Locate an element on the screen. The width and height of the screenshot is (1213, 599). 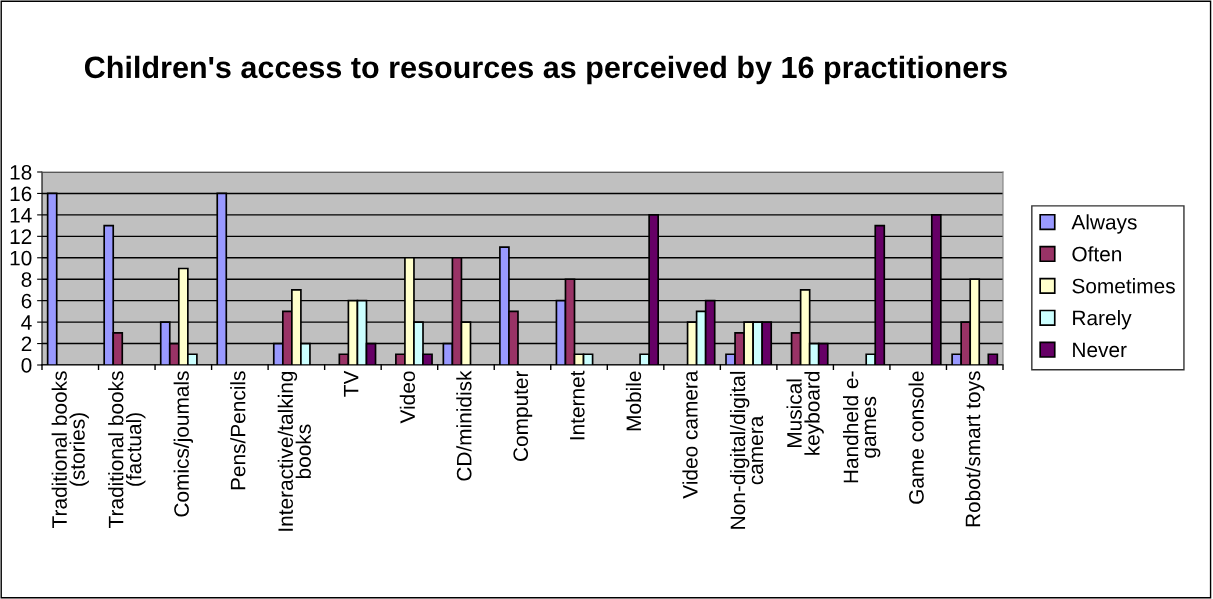
chart-title: Children's access to resources as perceived by 16 practitioners is located at coordinates (545, 70).